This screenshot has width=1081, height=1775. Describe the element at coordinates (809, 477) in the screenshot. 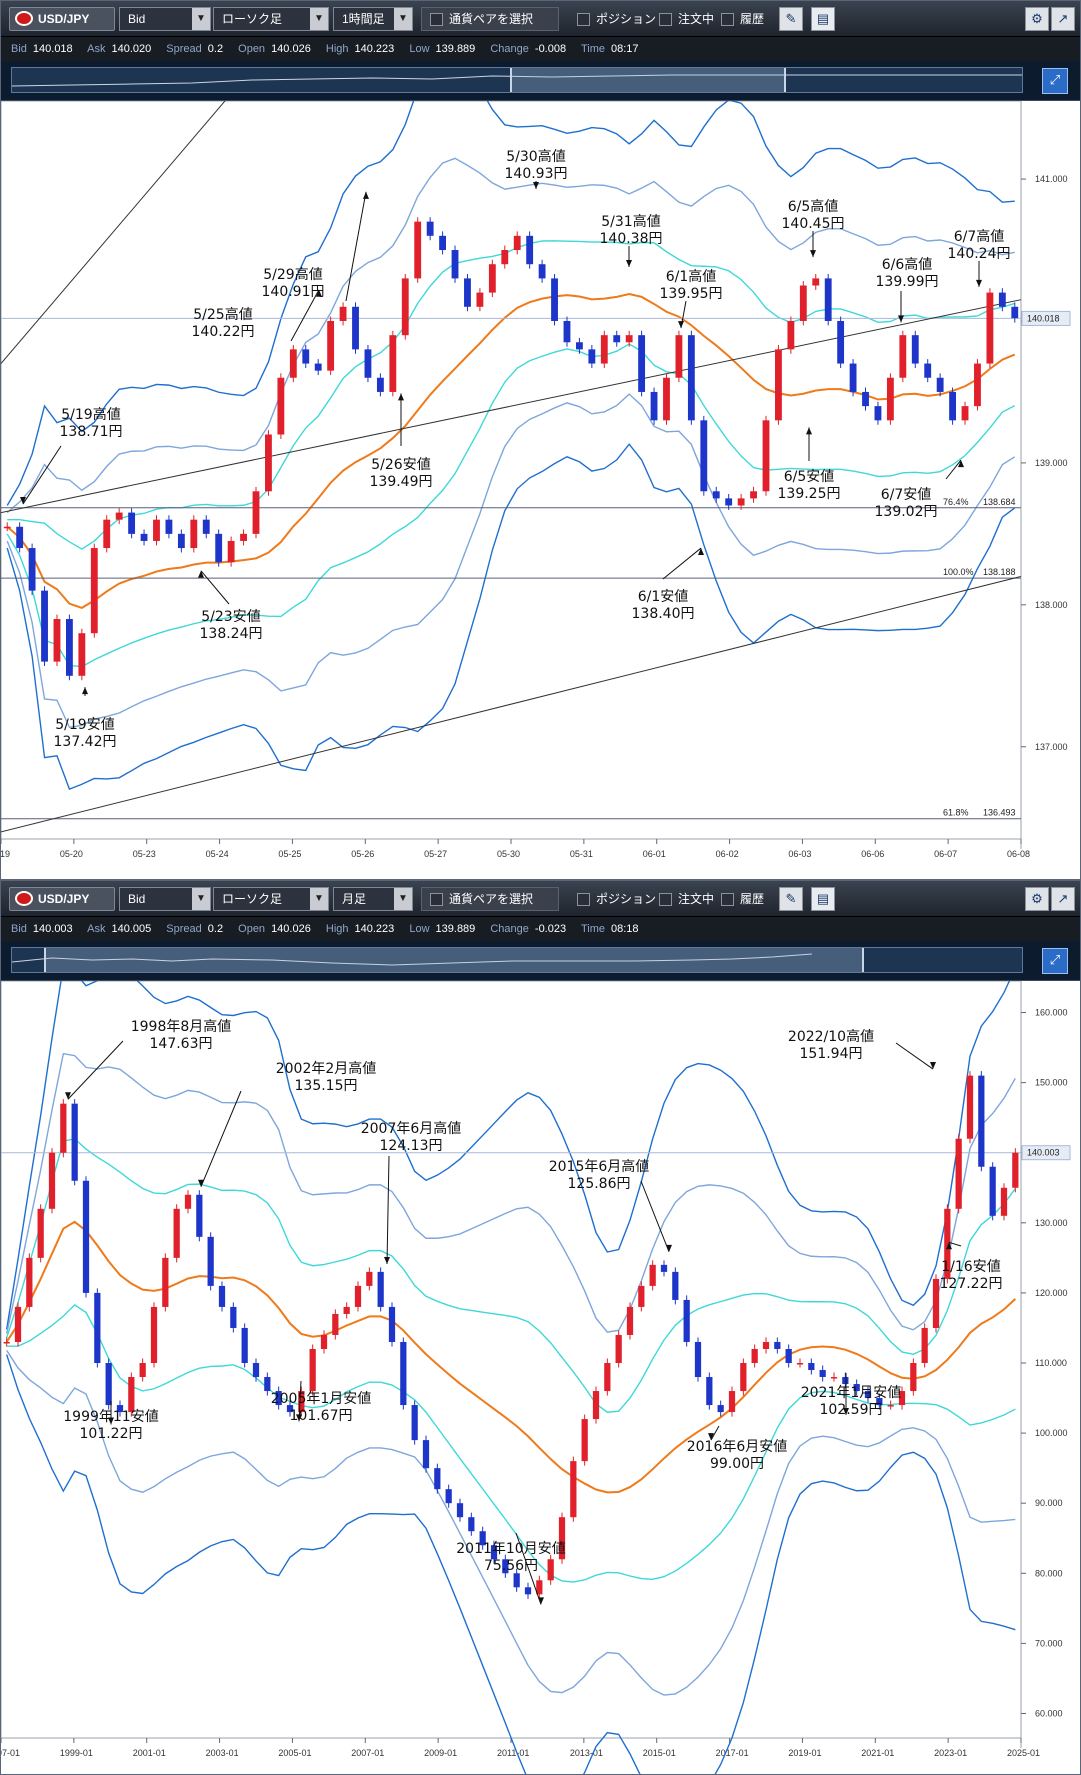

I see `annotation-label: 6/5安値` at that location.